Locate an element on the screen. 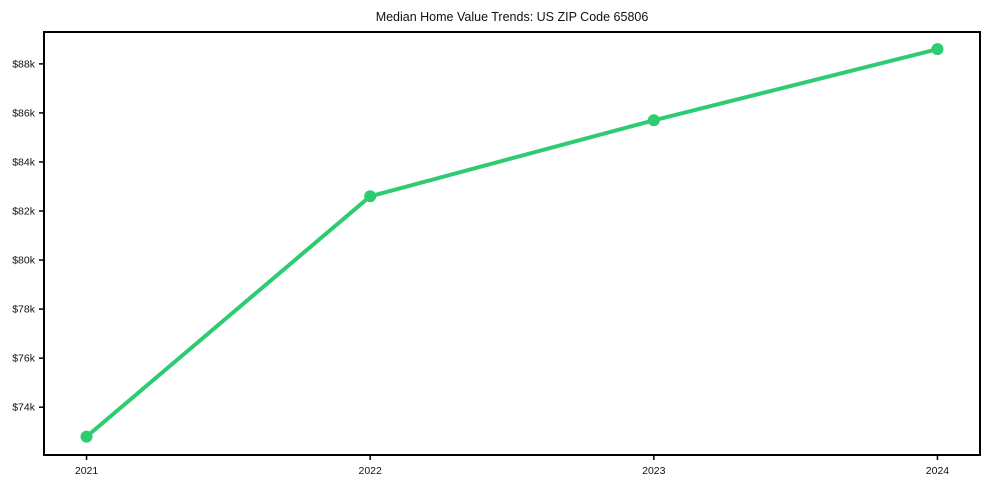 This screenshot has width=989, height=490. y-tick-label: $74k is located at coordinates (24, 408).